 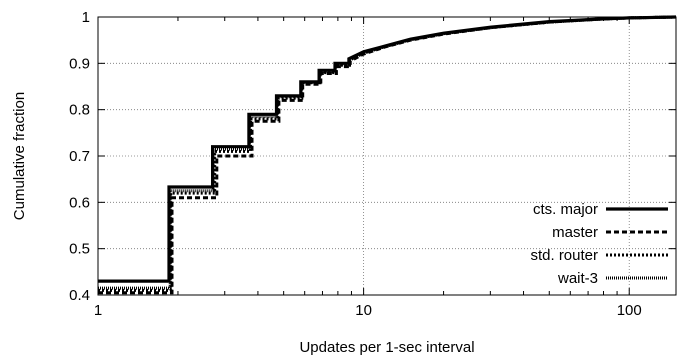 I want to click on y-tick-label: 0.9, so click(x=79, y=63).